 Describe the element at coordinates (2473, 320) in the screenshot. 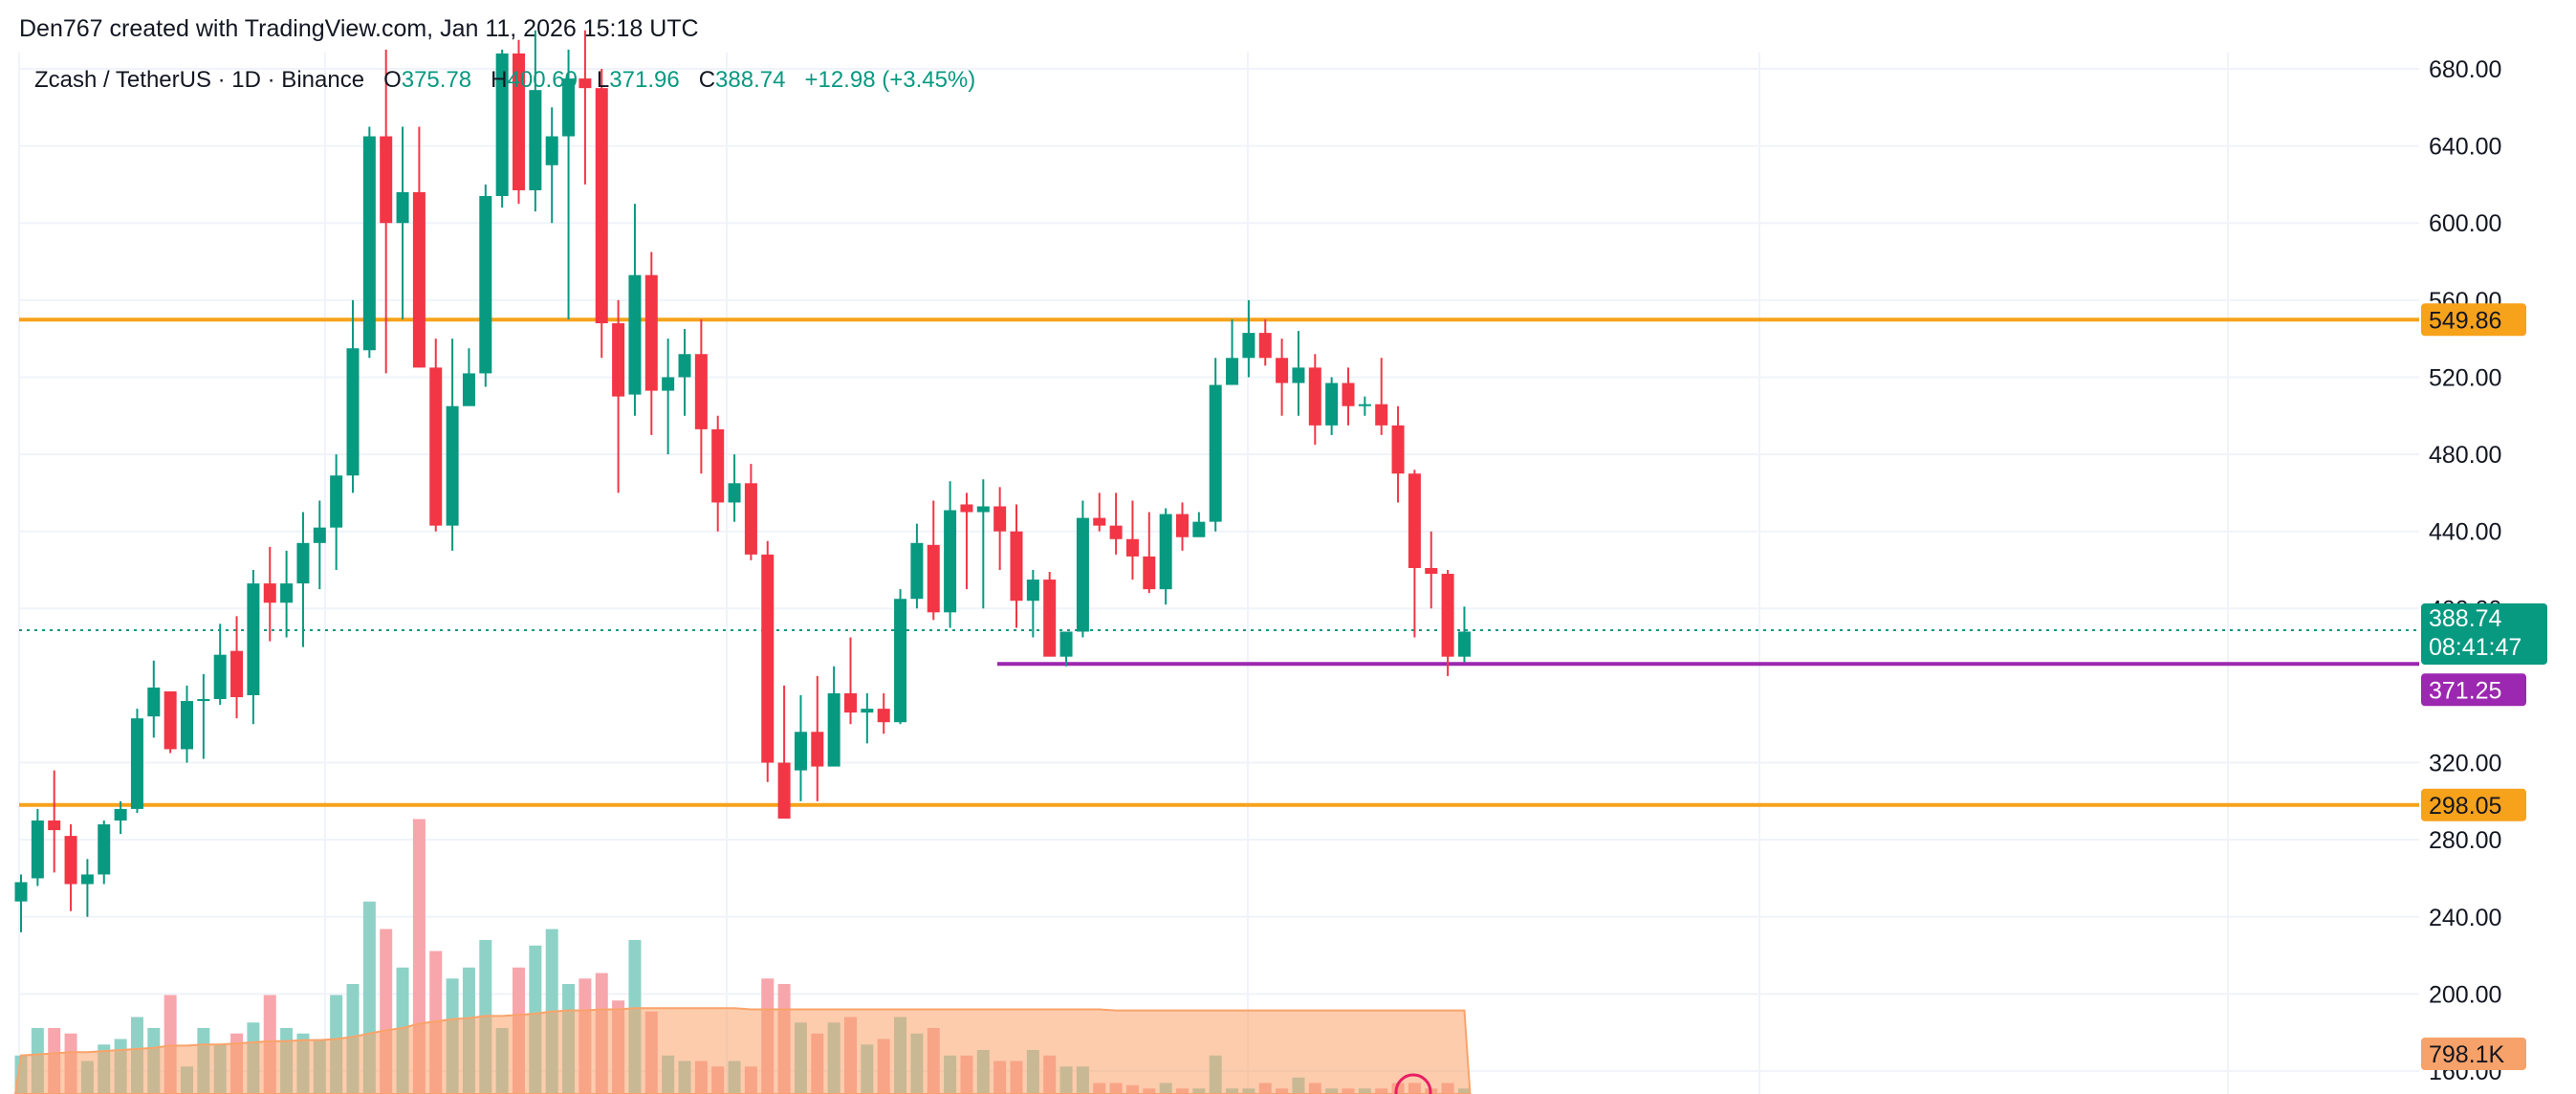

I see `axis-label-resistance: 549.86` at that location.